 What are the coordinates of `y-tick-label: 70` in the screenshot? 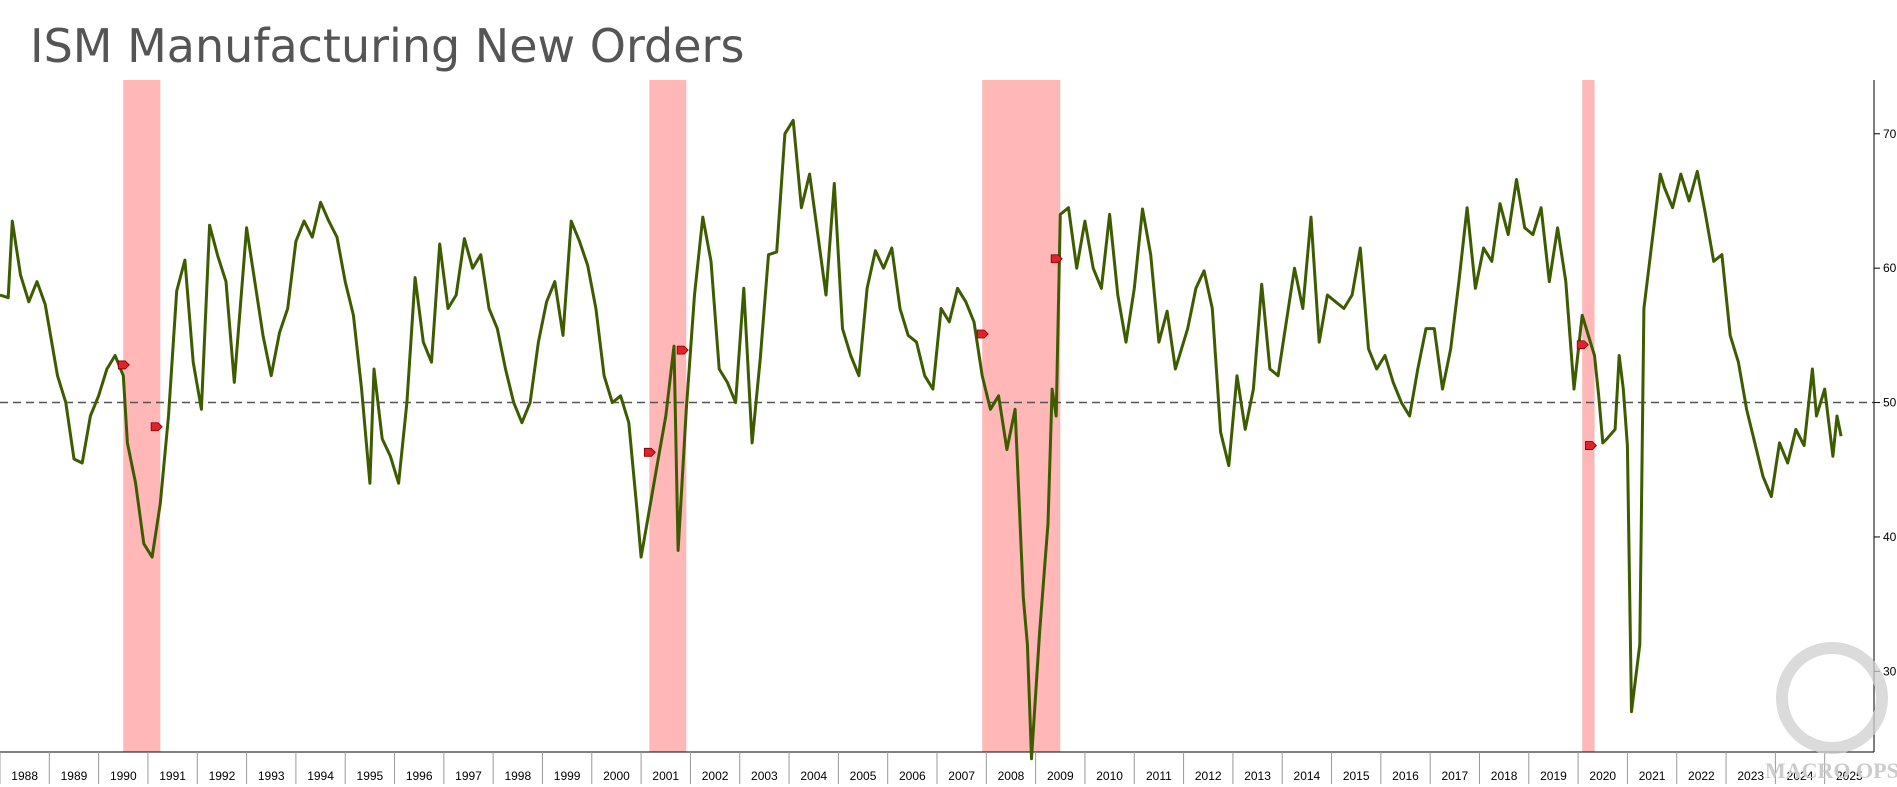 It's located at (1890, 134).